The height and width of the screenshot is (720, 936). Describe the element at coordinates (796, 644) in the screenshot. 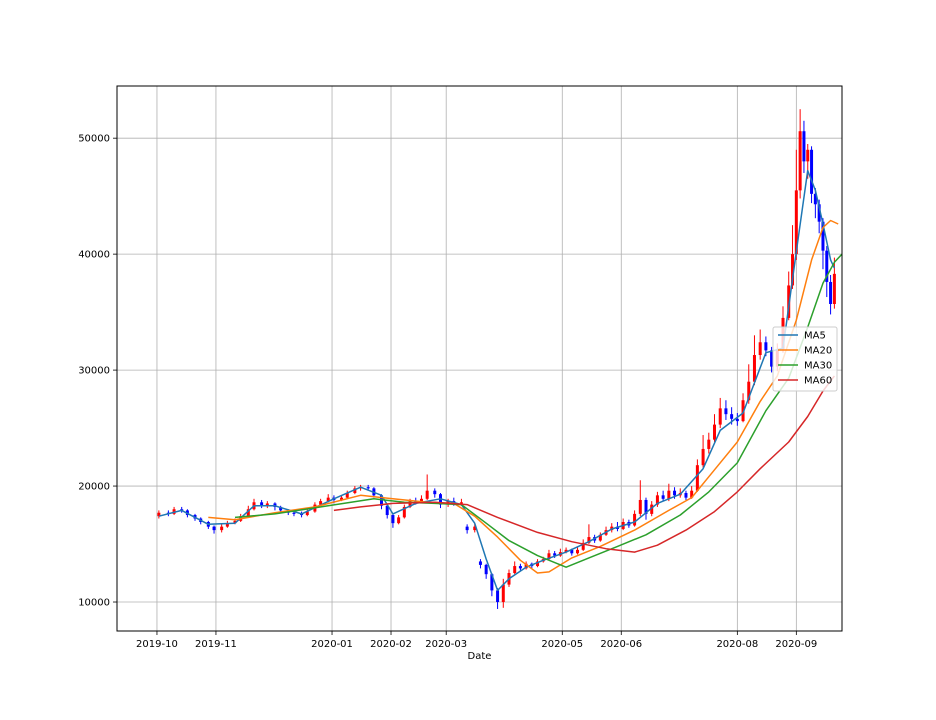

I see `x-tick-label: 2020-09` at that location.